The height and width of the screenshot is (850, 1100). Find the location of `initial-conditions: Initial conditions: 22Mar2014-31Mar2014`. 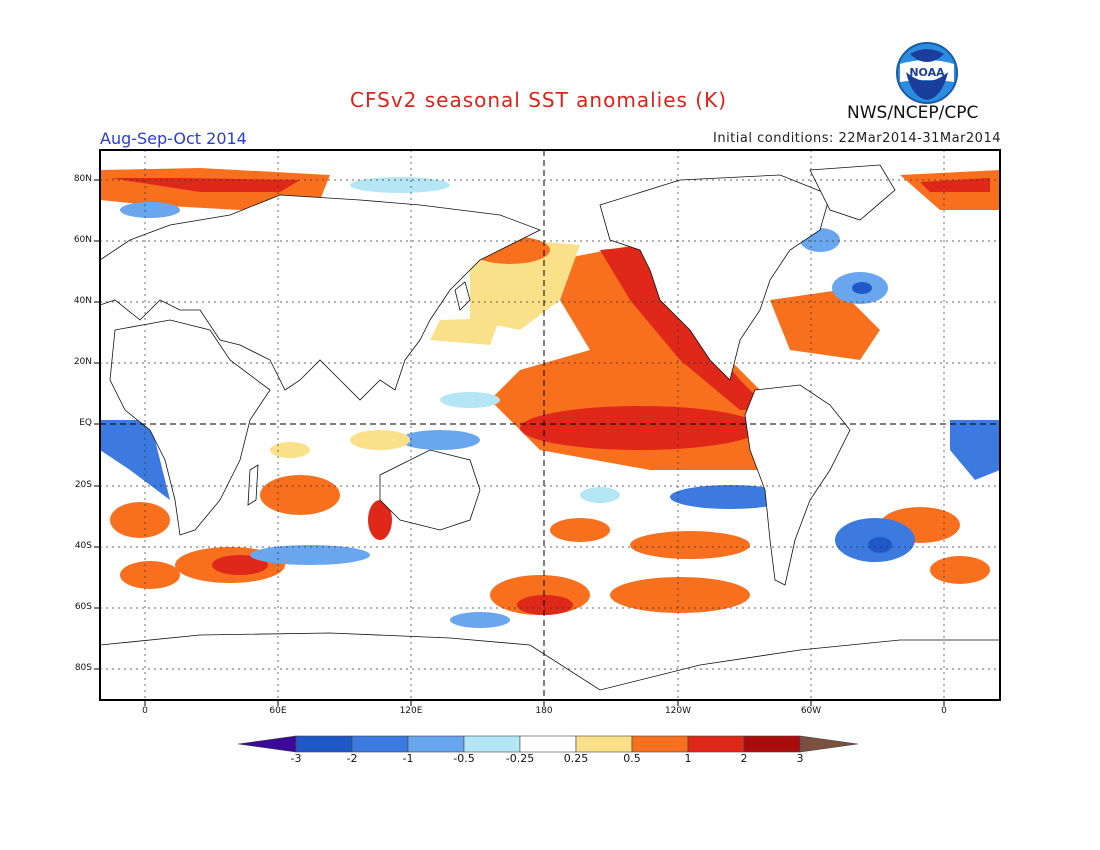

initial-conditions: Initial conditions: 22Mar2014-31Mar2014 is located at coordinates (857, 138).